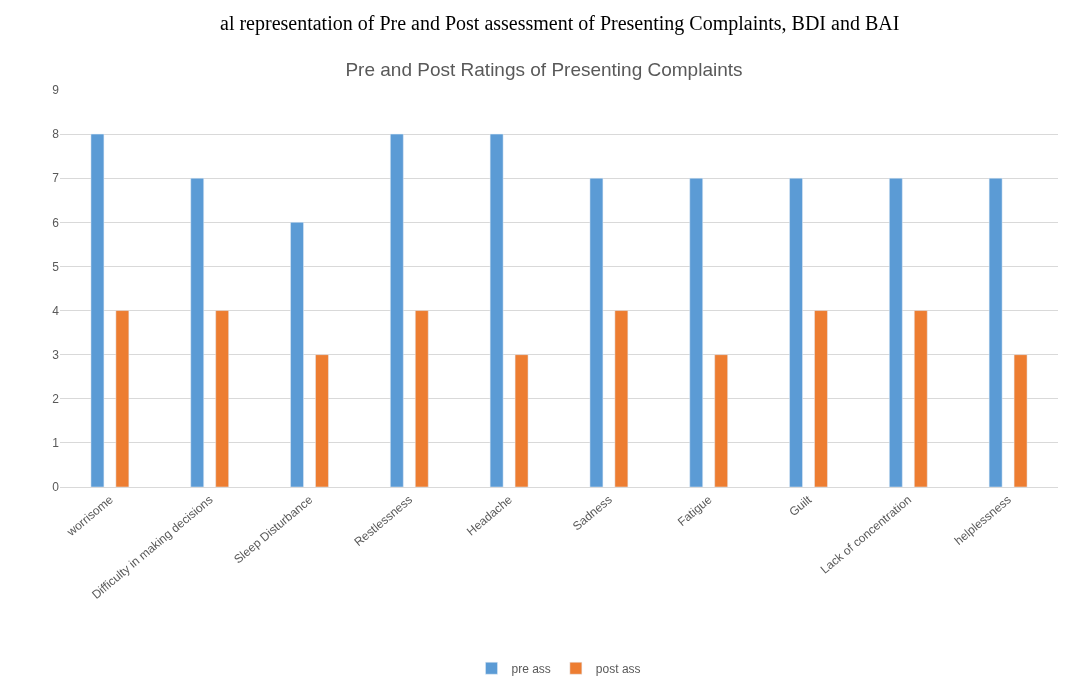  What do you see at coordinates (56, 310) in the screenshot?
I see `y-tick-label: 4` at bounding box center [56, 310].